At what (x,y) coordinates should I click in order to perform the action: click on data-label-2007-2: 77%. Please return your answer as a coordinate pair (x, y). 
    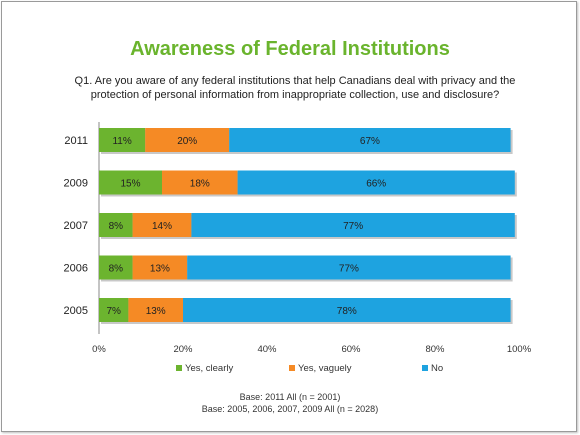
    Looking at the image, I should click on (353, 226).